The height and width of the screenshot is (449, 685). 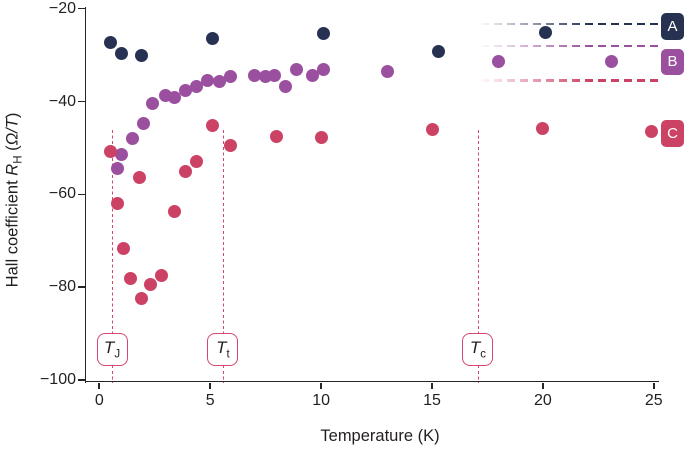 What do you see at coordinates (210, 400) in the screenshot?
I see `x-tick-label-5: 5` at bounding box center [210, 400].